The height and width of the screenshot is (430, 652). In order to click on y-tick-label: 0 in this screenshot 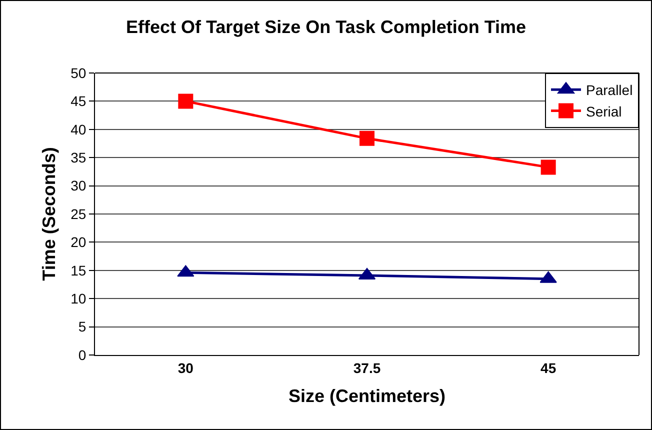, I will do `click(82, 354)`.